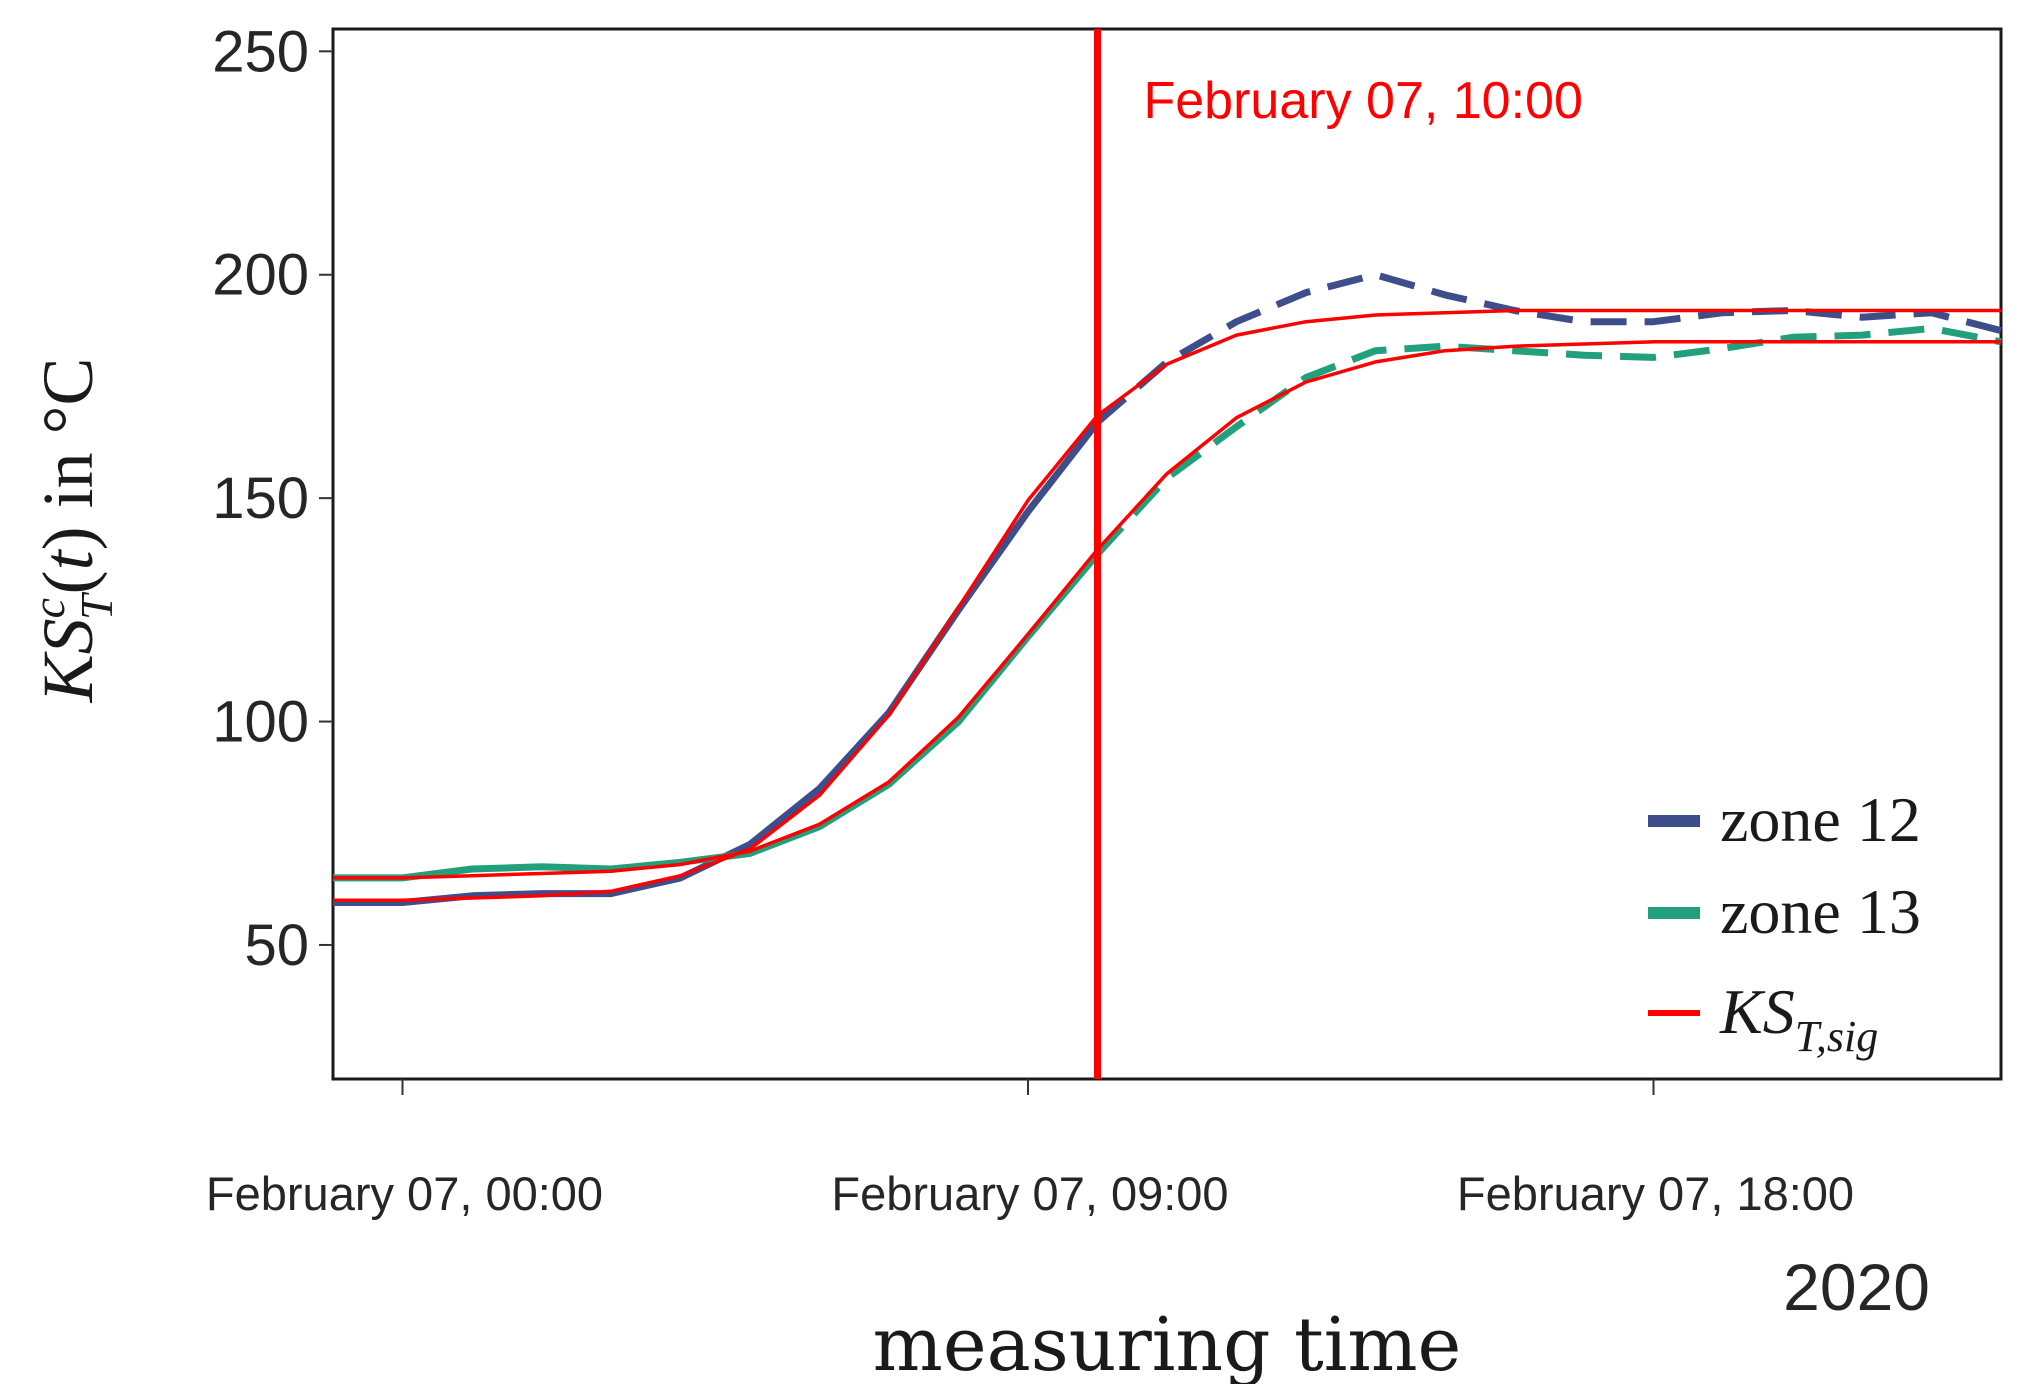 Image resolution: width=2019 pixels, height=1389 pixels. Describe the element at coordinates (1798, 1018) in the screenshot. I see `legend-label: KST,sig` at that location.